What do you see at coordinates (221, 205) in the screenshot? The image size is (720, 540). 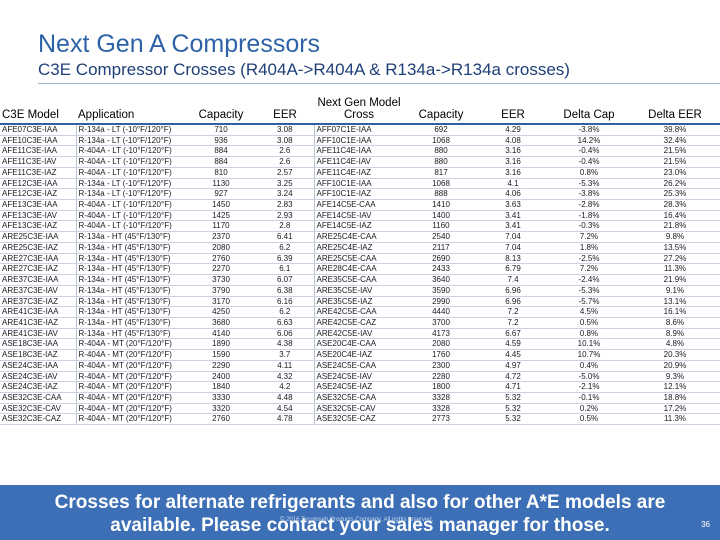 I see `cell-capacity: 1450` at bounding box center [221, 205].